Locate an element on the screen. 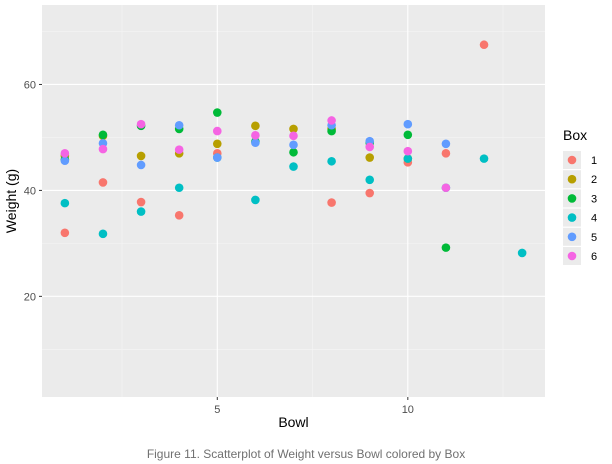  legend-label-box-1: 1 is located at coordinates (594, 161).